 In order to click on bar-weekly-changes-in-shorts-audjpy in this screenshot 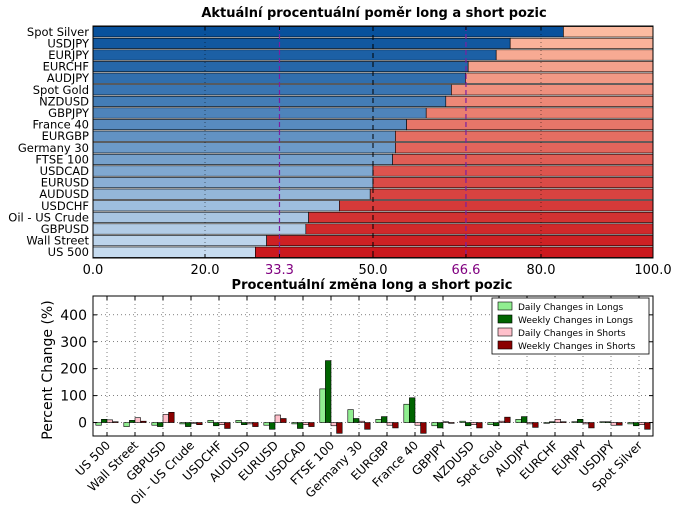, I will do `click(535, 425)`.